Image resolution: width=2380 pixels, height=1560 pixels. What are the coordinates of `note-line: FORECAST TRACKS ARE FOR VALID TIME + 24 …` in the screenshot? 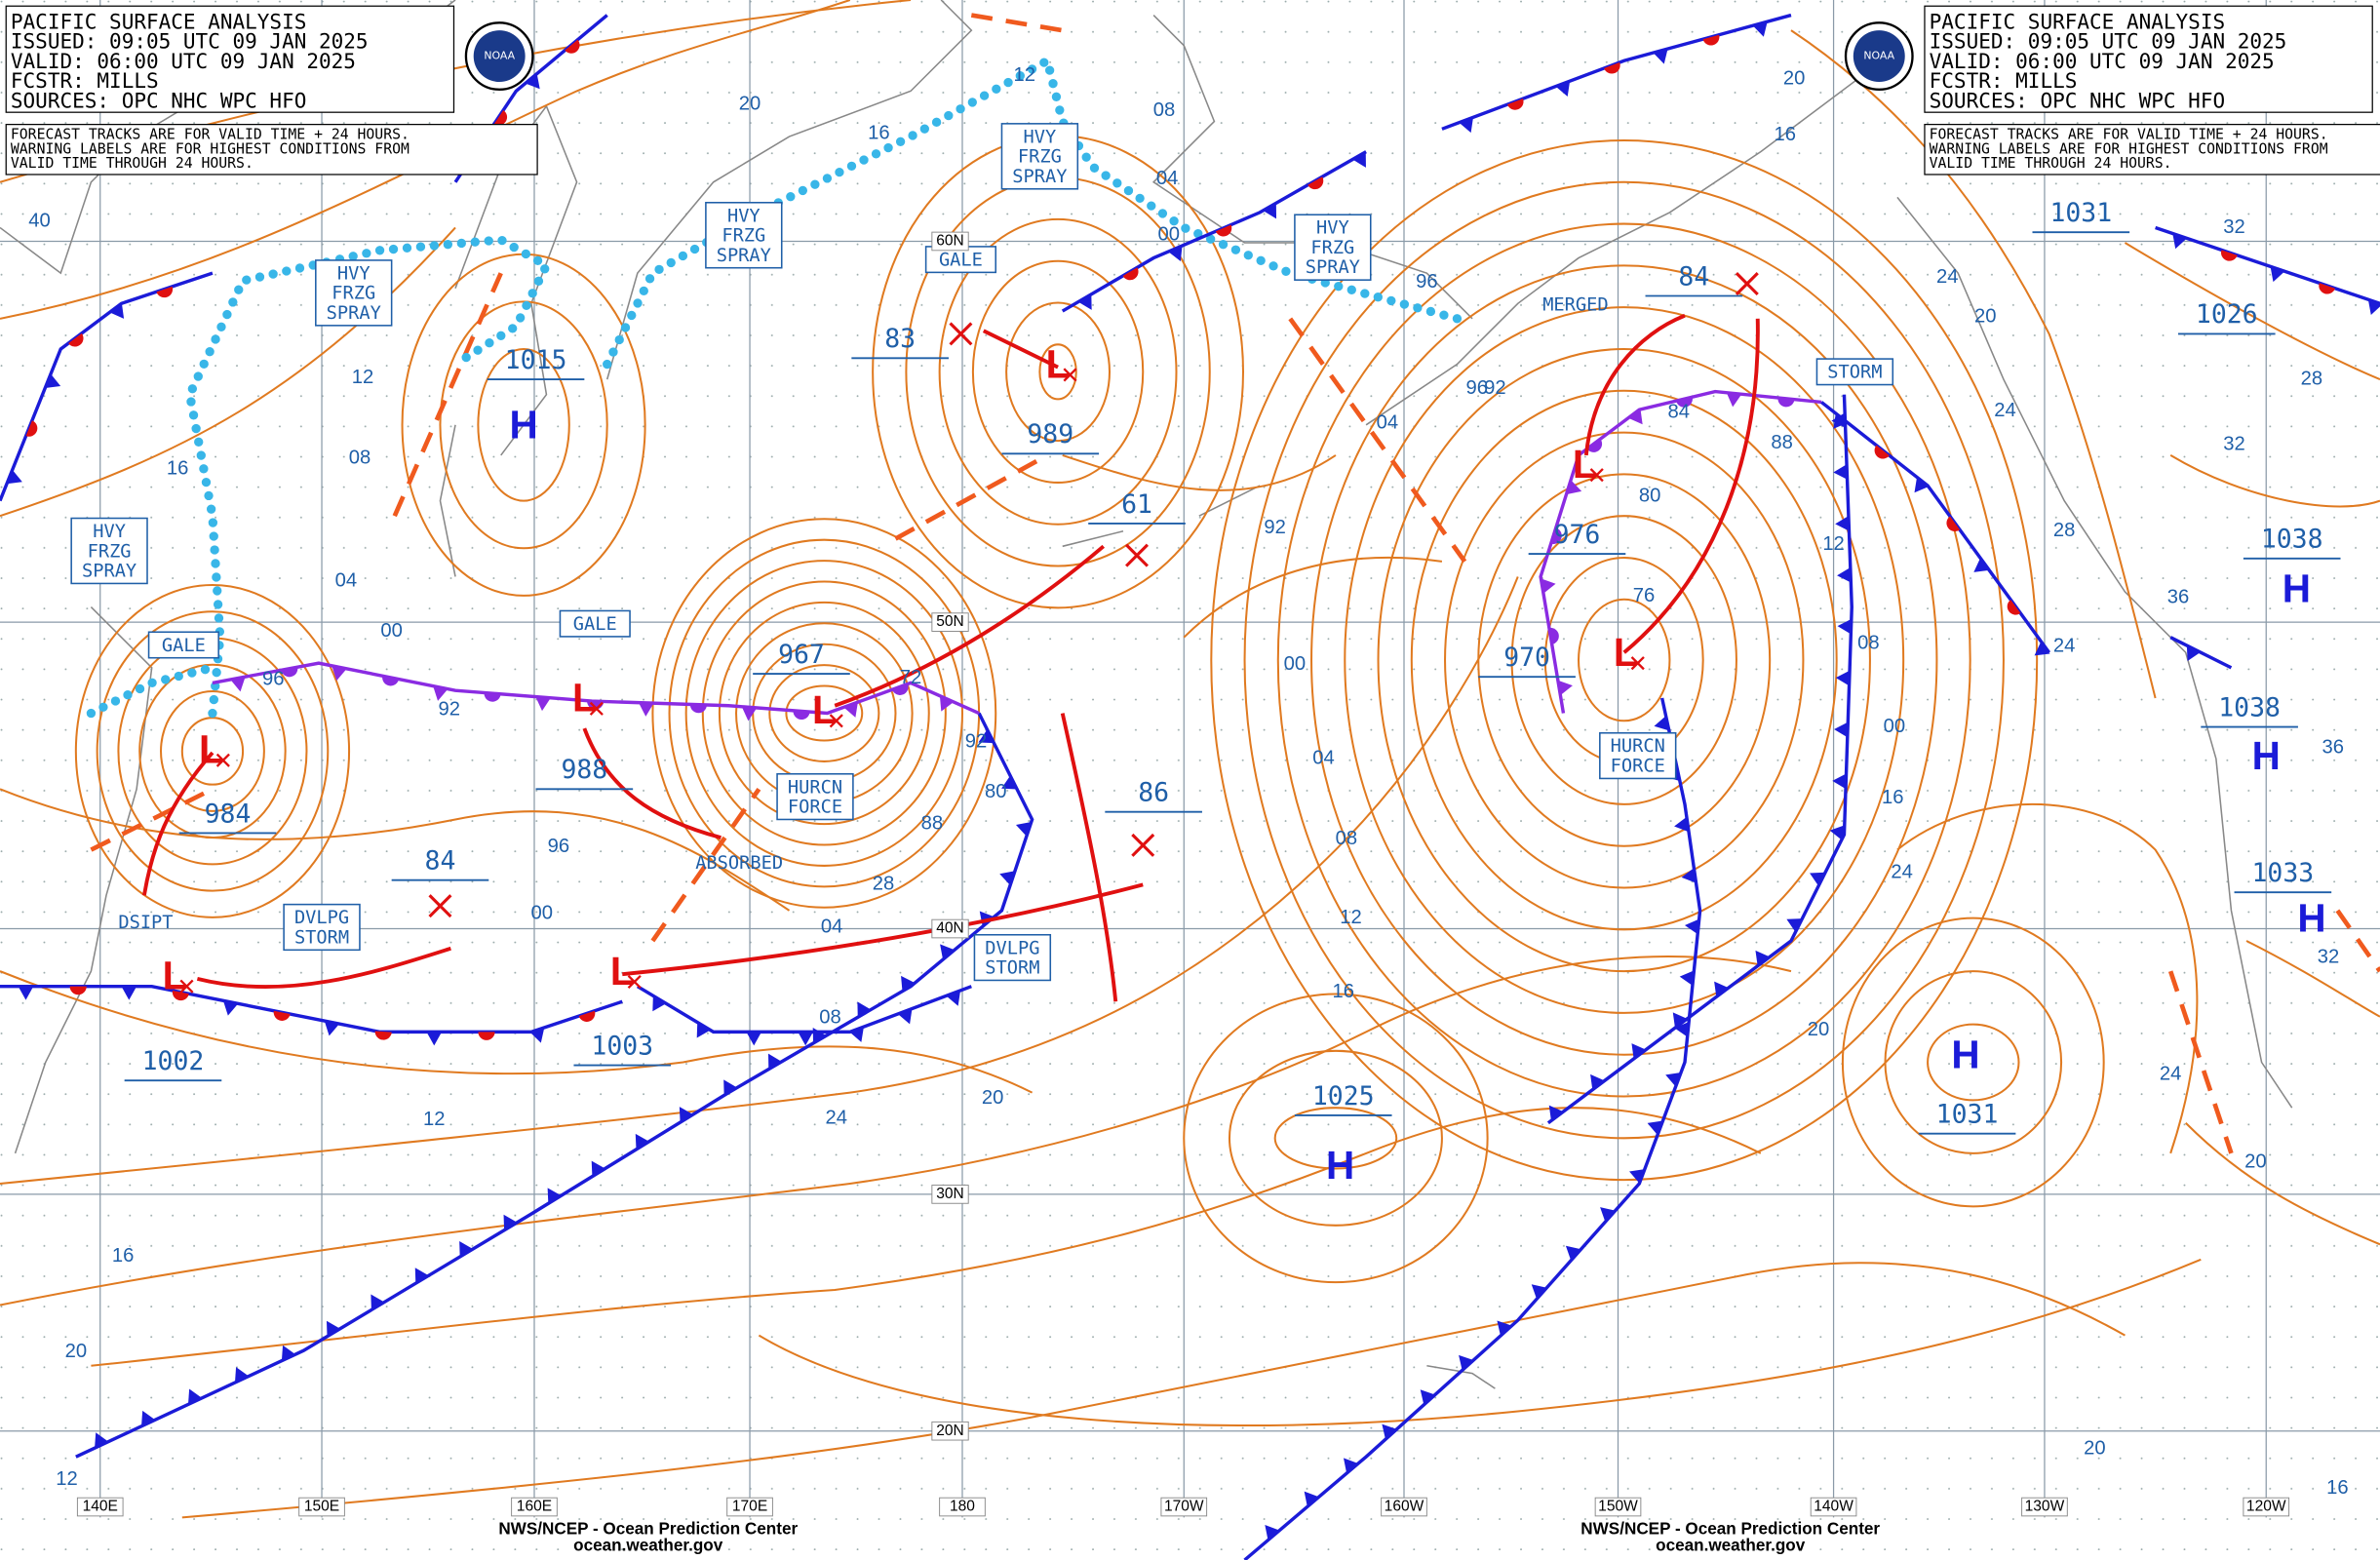 It's located at (210, 135).